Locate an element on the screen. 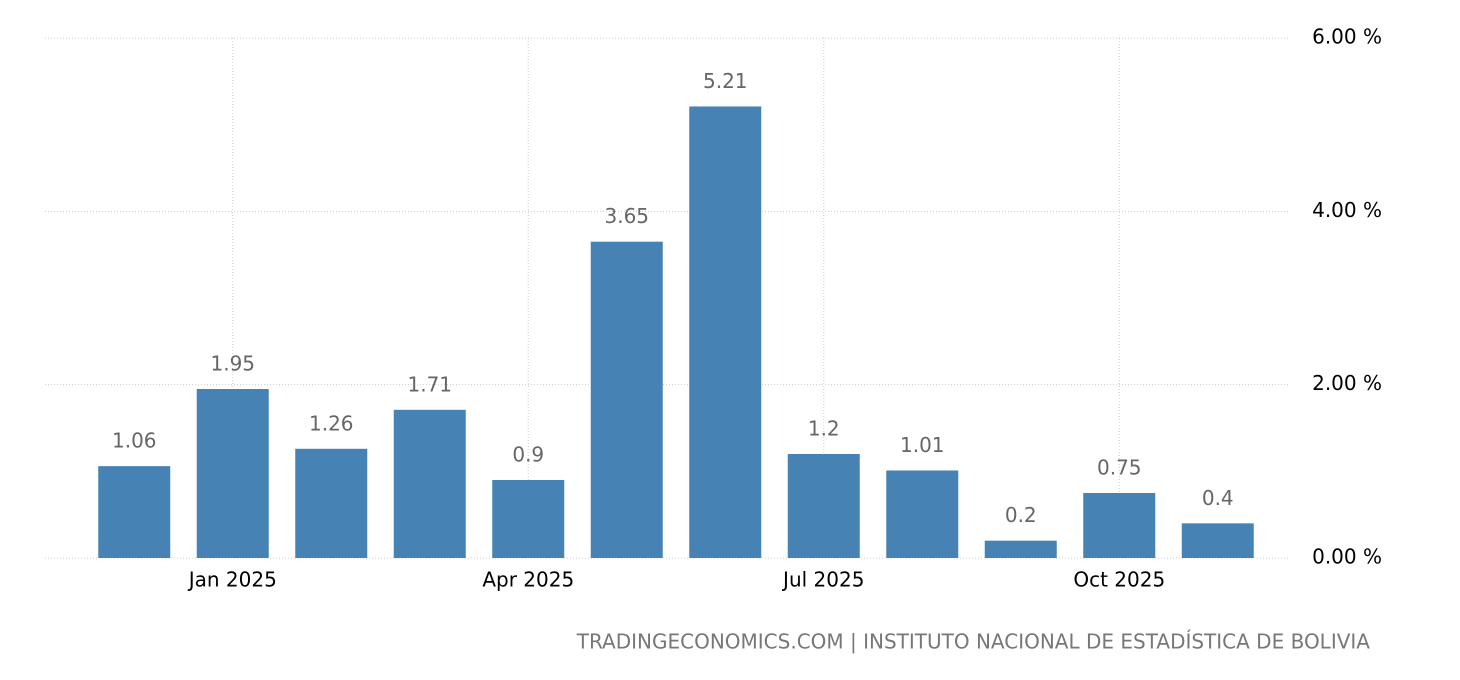 This screenshot has height=680, width=1460. x-tick-label: Jul 2025 is located at coordinates (822, 580).